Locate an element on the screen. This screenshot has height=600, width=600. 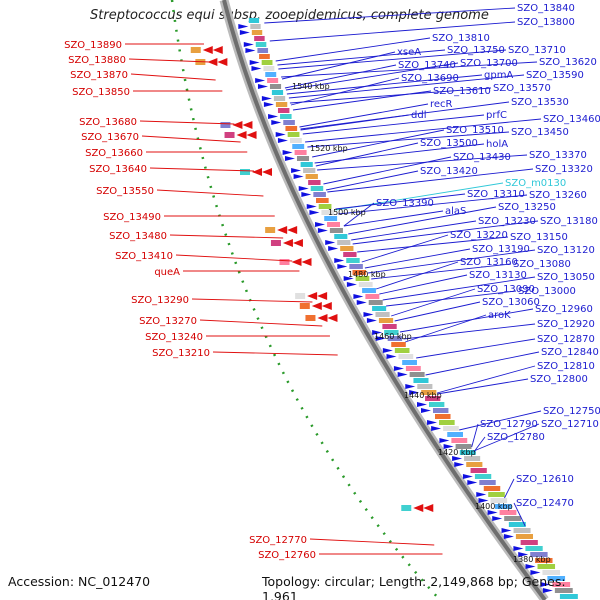
forward-gene-label: SZO_13530 is located at coordinates (540, 102).